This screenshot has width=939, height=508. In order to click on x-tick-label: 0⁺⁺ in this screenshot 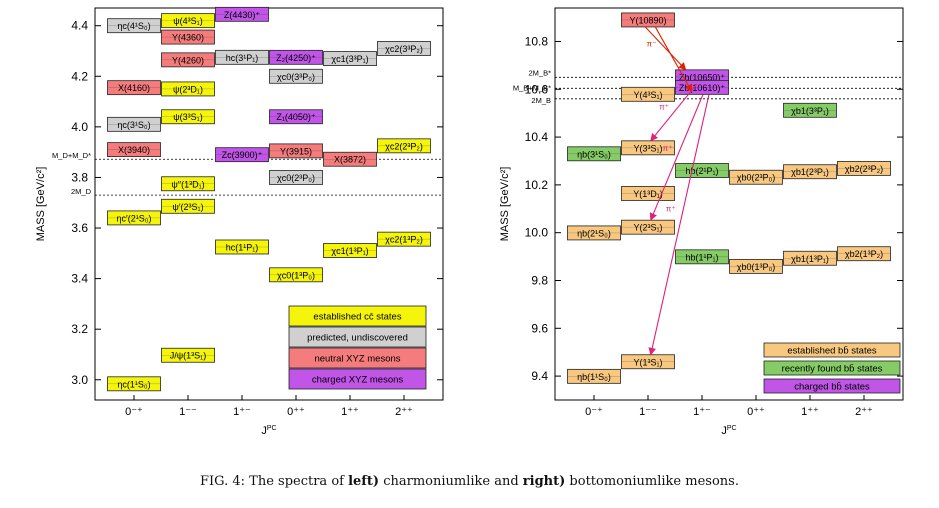, I will do `click(756, 412)`.